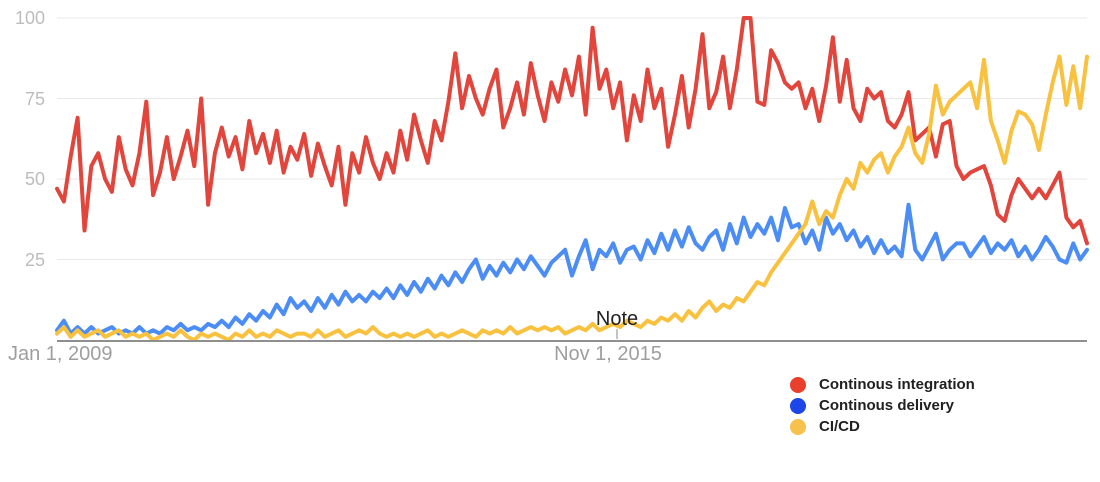 This screenshot has width=1100, height=482. Describe the element at coordinates (897, 384) in the screenshot. I see `legend-item-label: Continous integration` at that location.